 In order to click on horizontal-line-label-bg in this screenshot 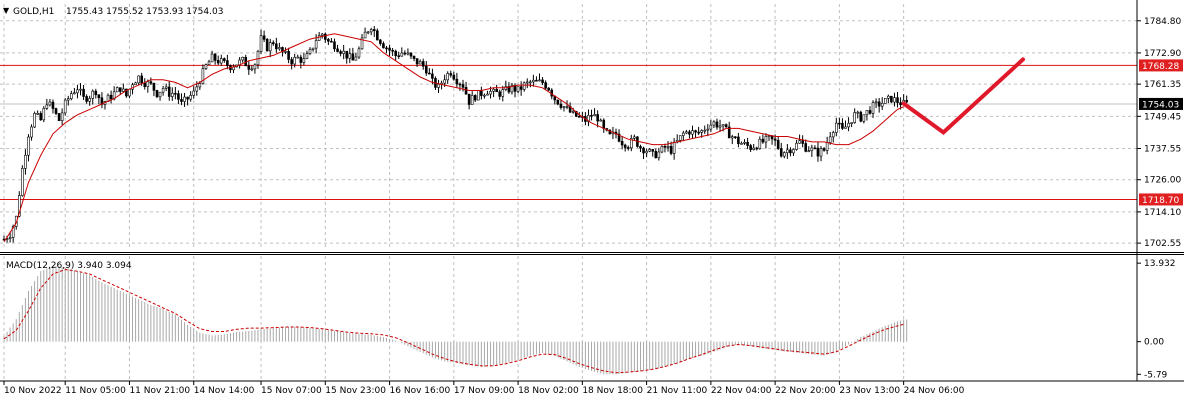, I will do `click(1161, 65)`.